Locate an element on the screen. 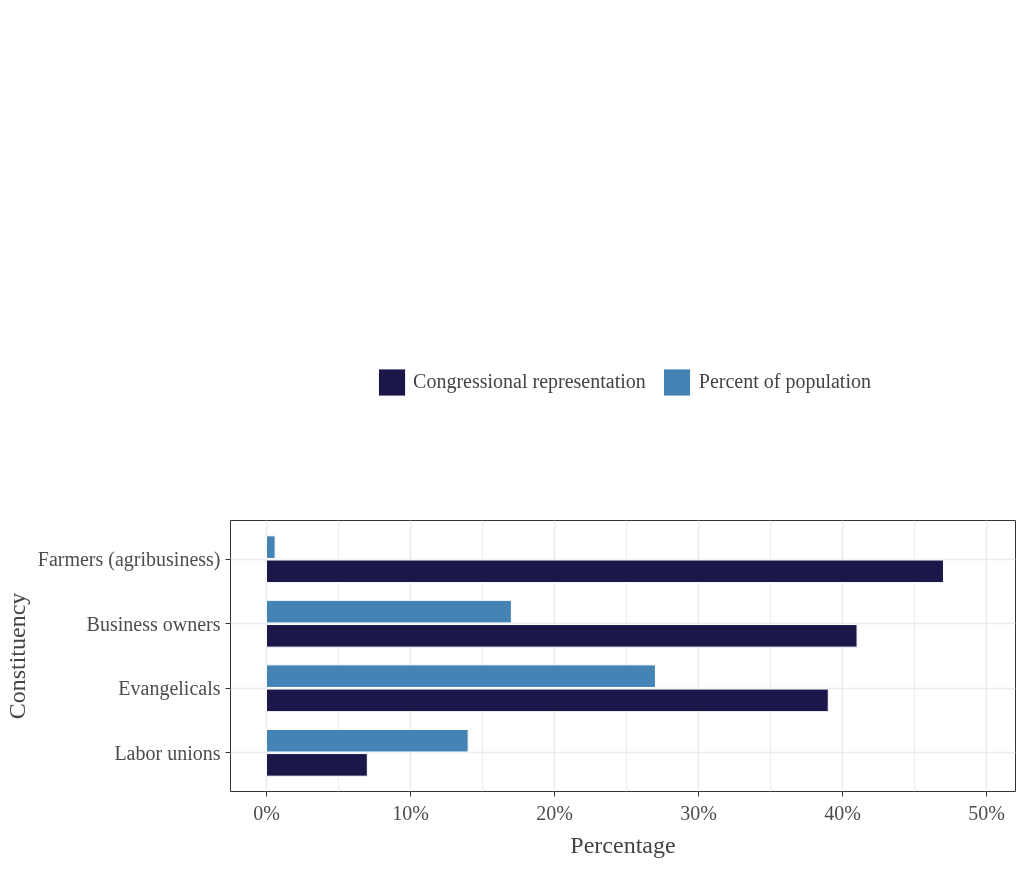 This screenshot has width=1029, height=871. y-tick-label: Evangelicals is located at coordinates (169, 689).